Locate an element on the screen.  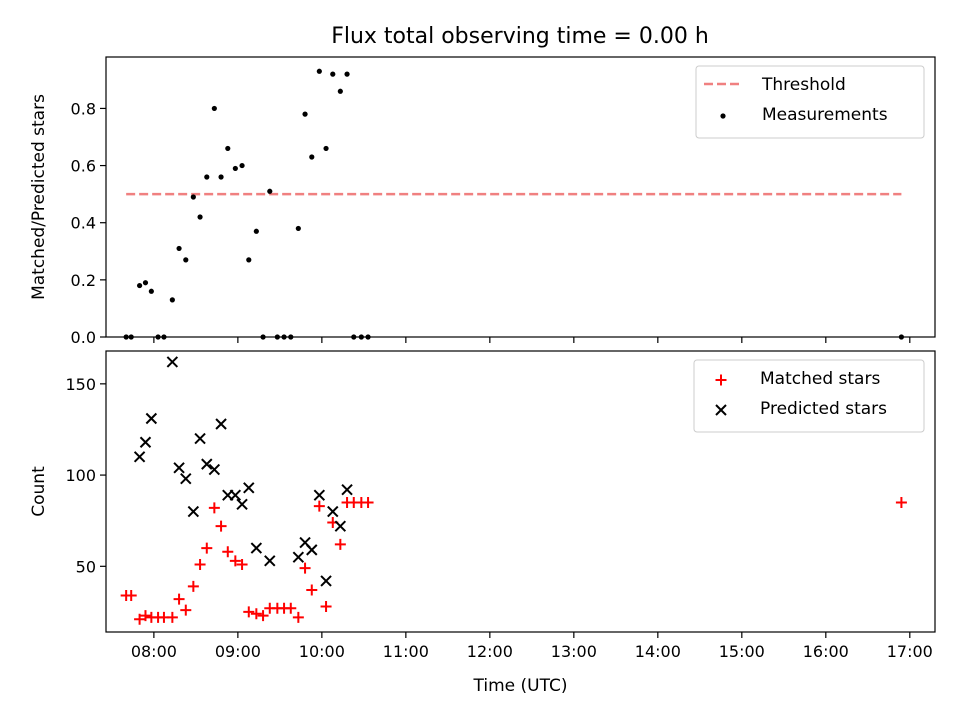
x-tick-label: 16:00 is located at coordinates (826, 651).